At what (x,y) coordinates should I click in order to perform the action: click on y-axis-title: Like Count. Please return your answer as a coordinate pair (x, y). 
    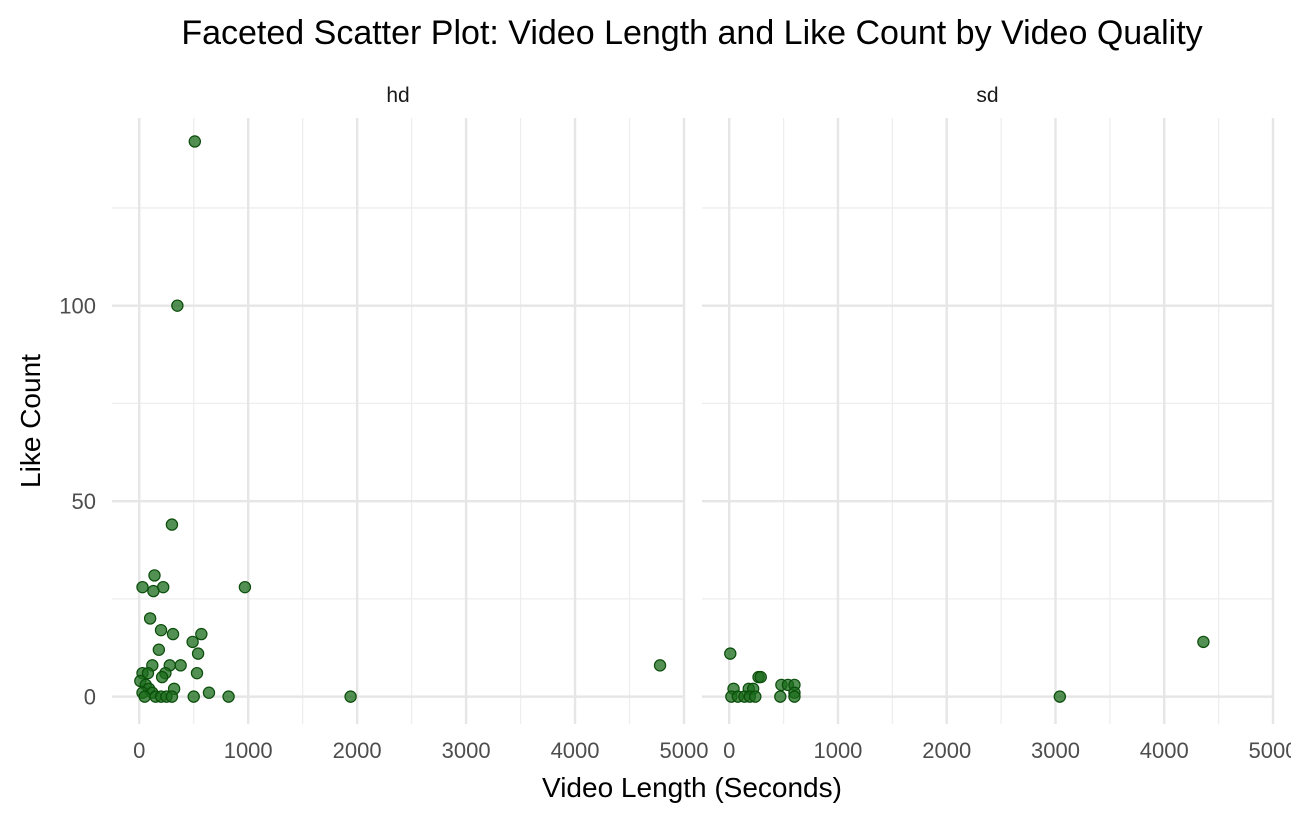
    Looking at the image, I should click on (30, 421).